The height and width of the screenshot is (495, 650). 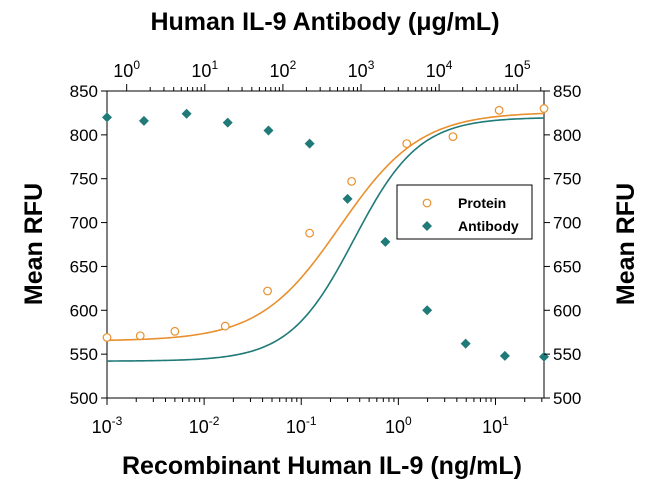 I want to click on legend-box, so click(x=464, y=212).